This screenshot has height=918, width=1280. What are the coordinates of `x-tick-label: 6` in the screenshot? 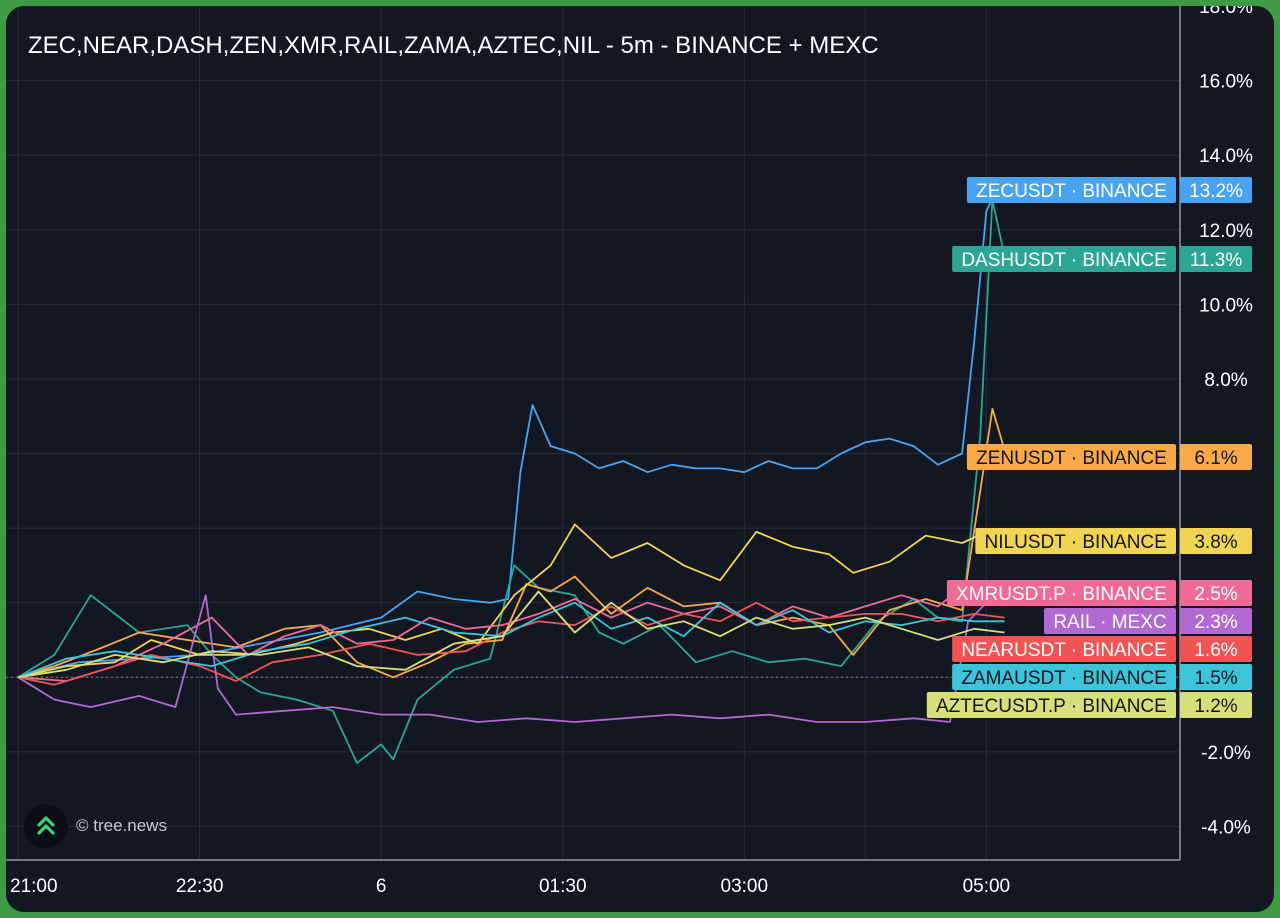 It's located at (381, 886).